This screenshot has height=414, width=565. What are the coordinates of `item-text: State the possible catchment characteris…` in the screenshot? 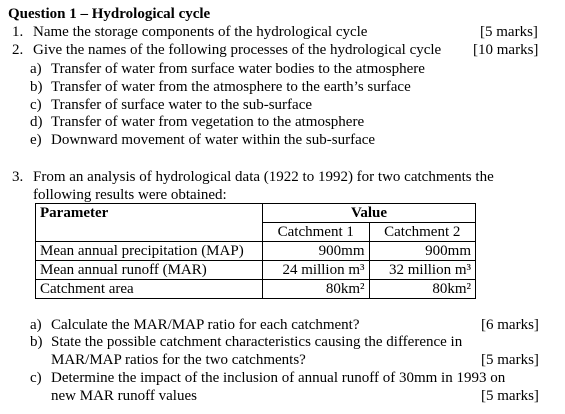 It's located at (257, 351).